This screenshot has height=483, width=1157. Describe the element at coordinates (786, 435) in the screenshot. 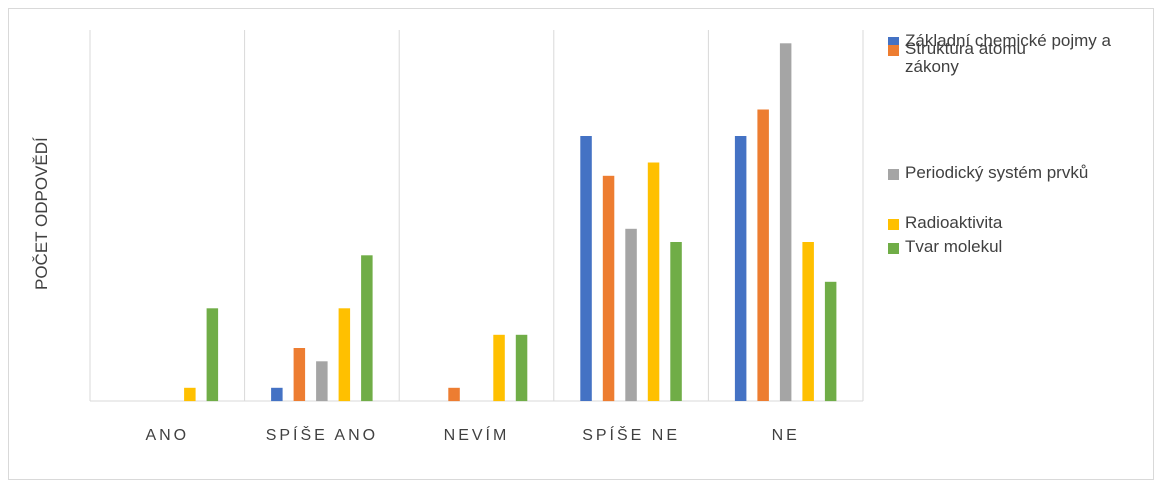

I see `x-tick-label: NE` at that location.